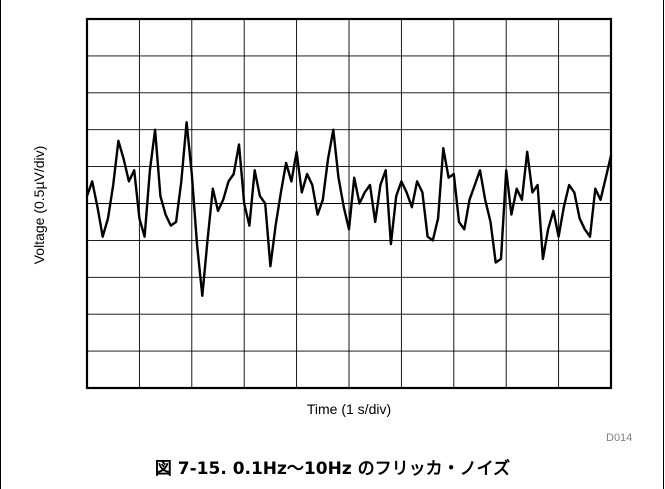  Describe the element at coordinates (39, 205) in the screenshot. I see `y-axis-label: Voltage (0.5µV/div)` at that location.